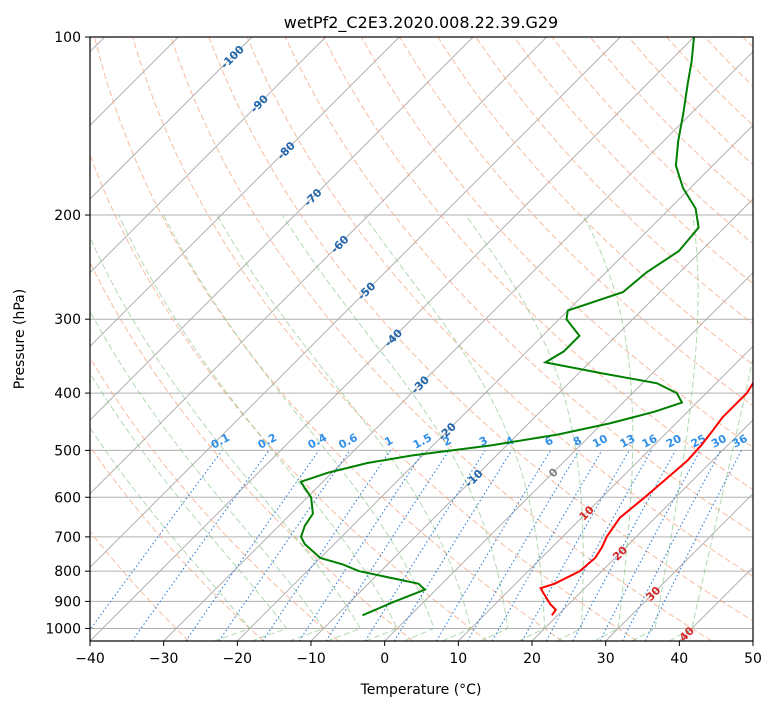 Image resolution: width=775 pixels, height=708 pixels. What do you see at coordinates (719, 441) in the screenshot?
I see `mixing-ratio-label: 30` at bounding box center [719, 441].